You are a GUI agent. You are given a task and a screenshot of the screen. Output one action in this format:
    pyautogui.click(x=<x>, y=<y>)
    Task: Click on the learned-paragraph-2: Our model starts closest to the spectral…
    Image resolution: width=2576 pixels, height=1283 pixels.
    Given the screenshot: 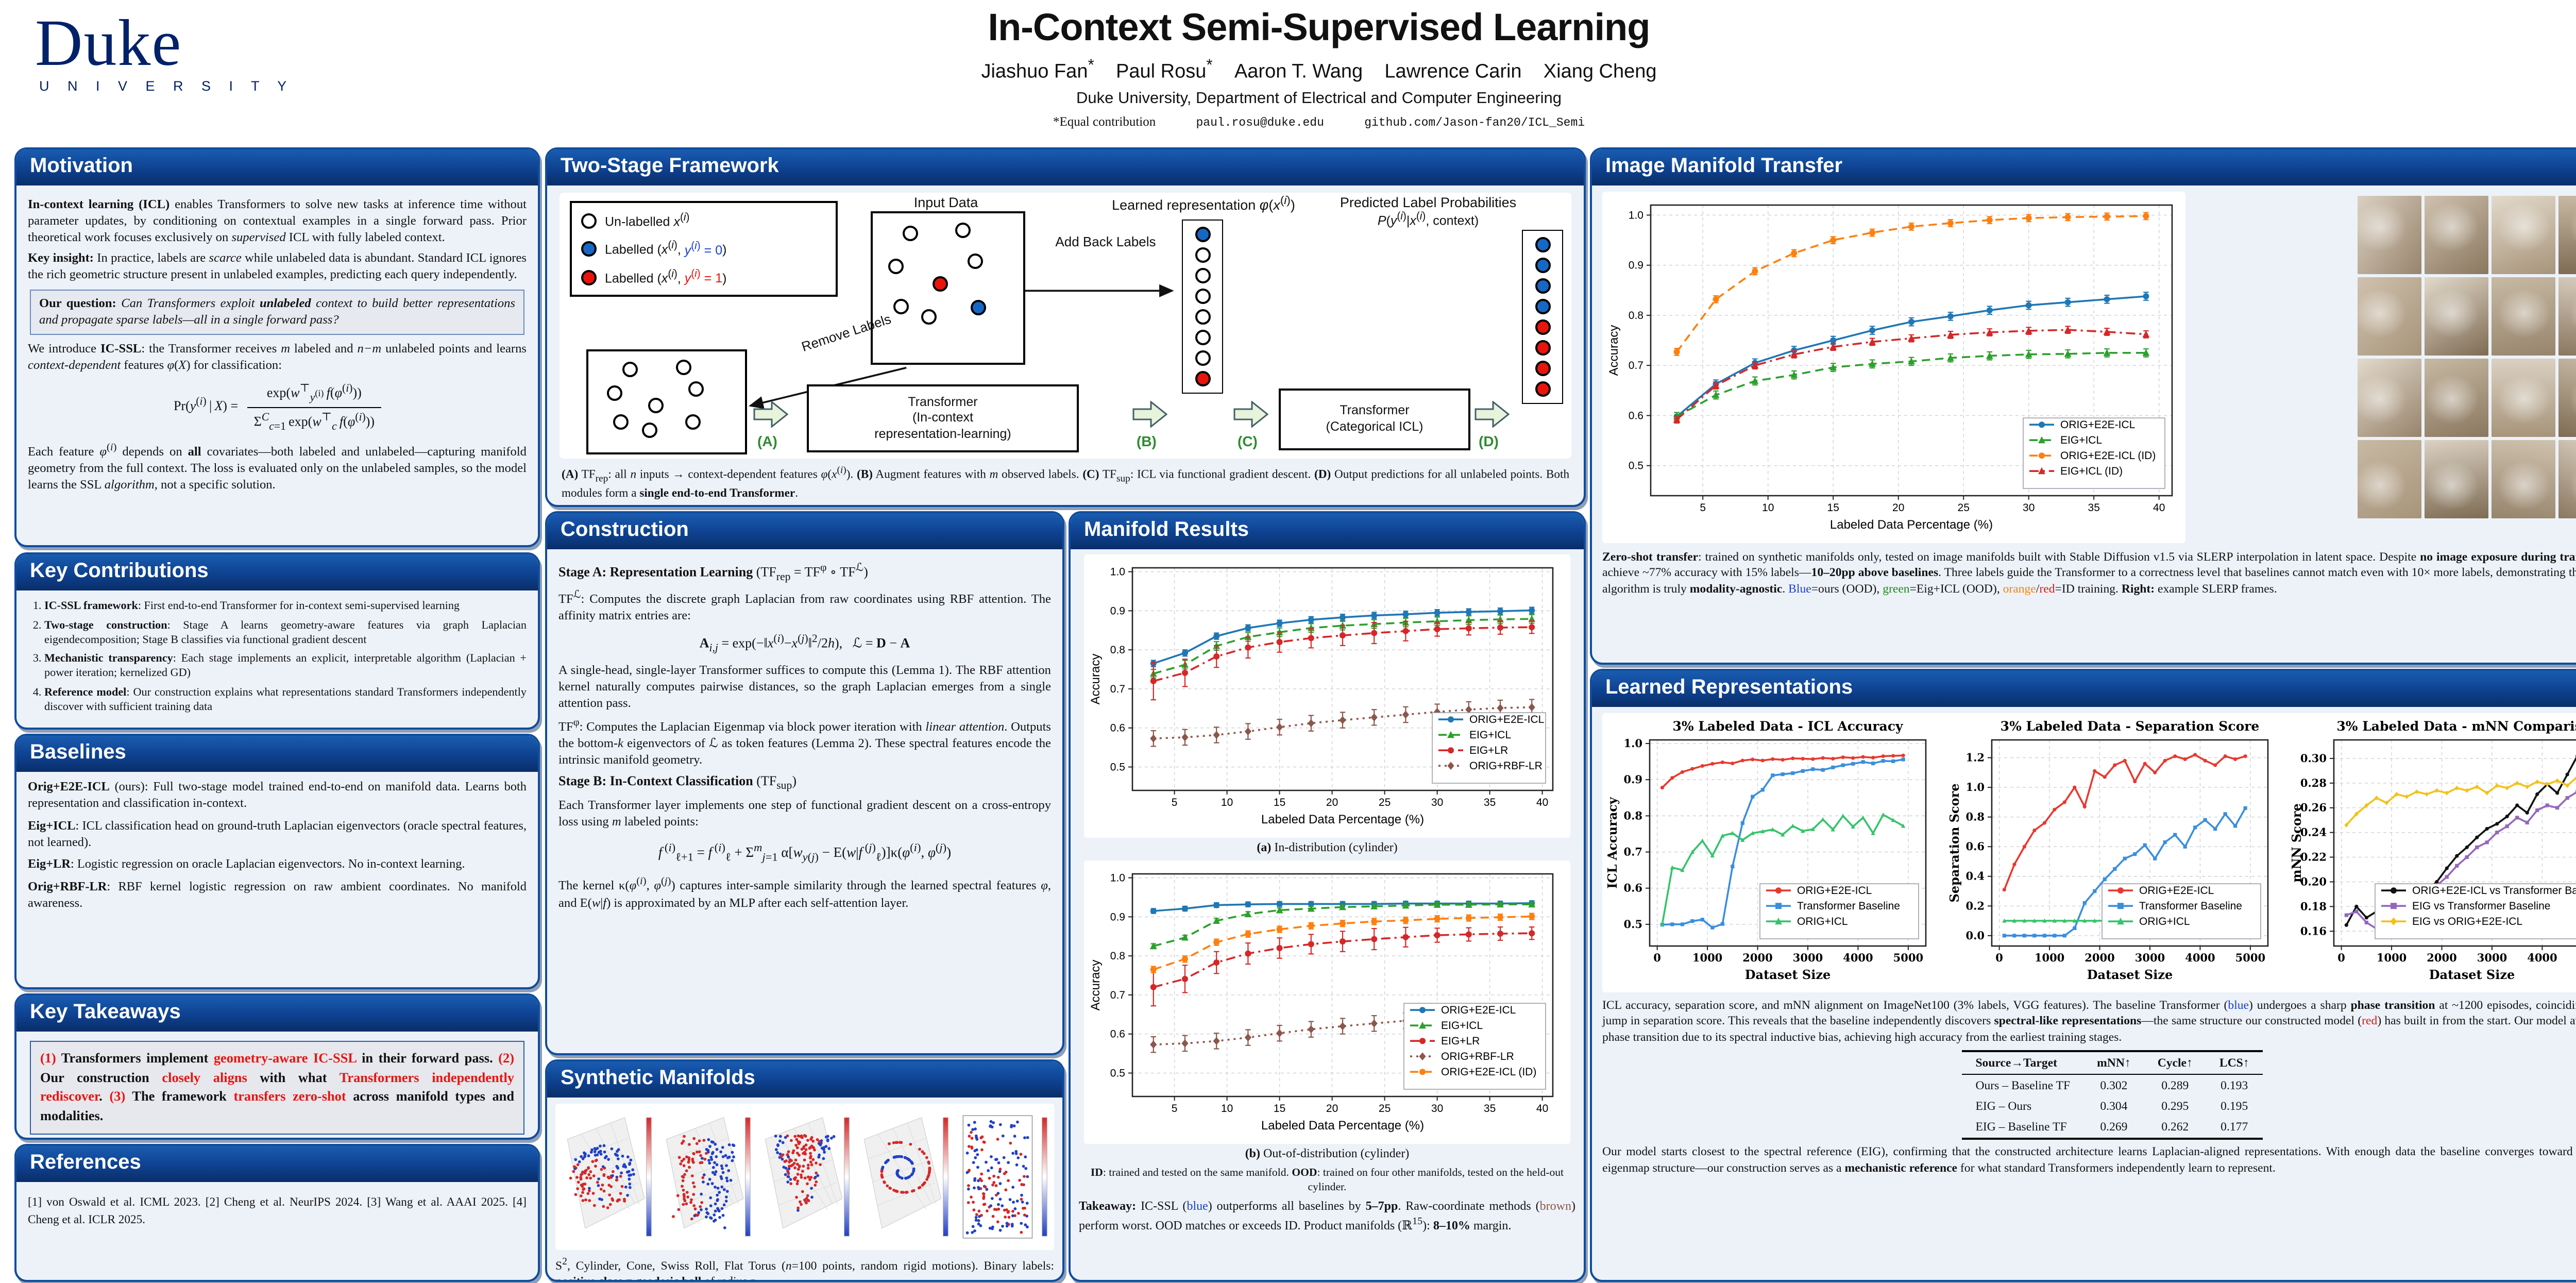 What is the action you would take?
    pyautogui.click(x=2089, y=1159)
    